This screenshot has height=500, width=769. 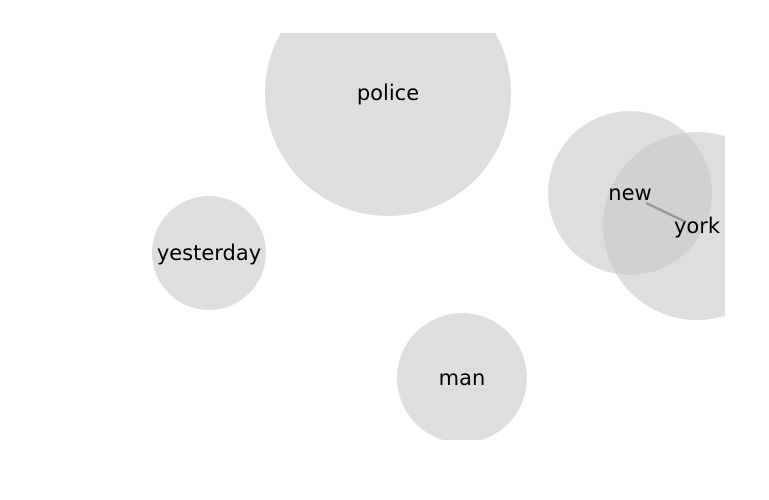 I want to click on label-york: york, so click(x=697, y=226).